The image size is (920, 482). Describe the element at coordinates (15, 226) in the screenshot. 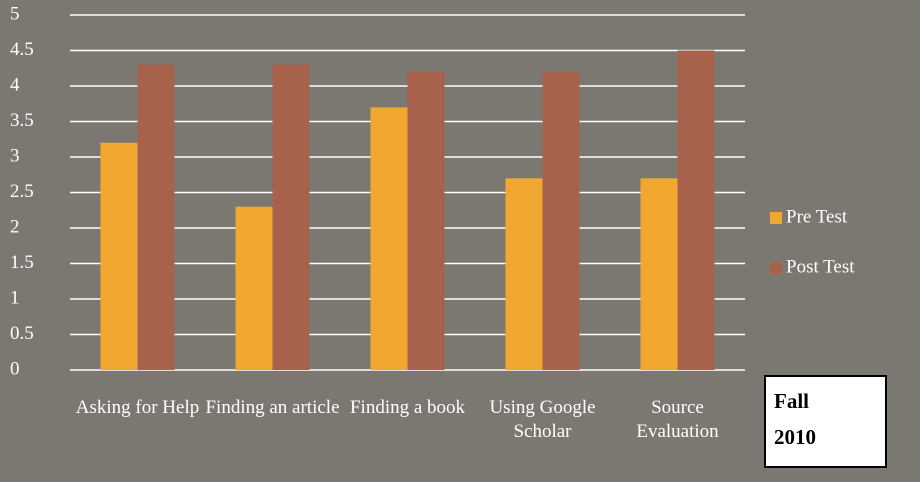

I see `y-tick-label: 2` at that location.